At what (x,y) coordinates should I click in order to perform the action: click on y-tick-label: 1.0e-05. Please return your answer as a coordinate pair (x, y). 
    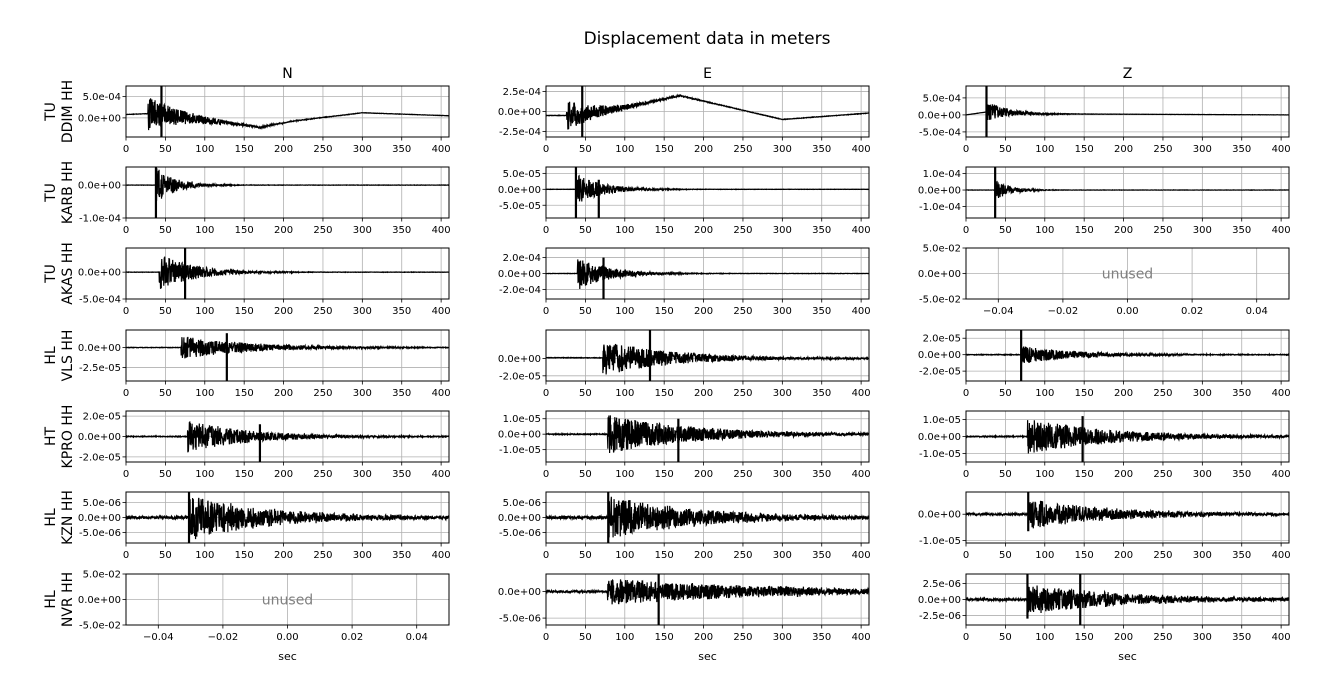
    Looking at the image, I should click on (522, 419).